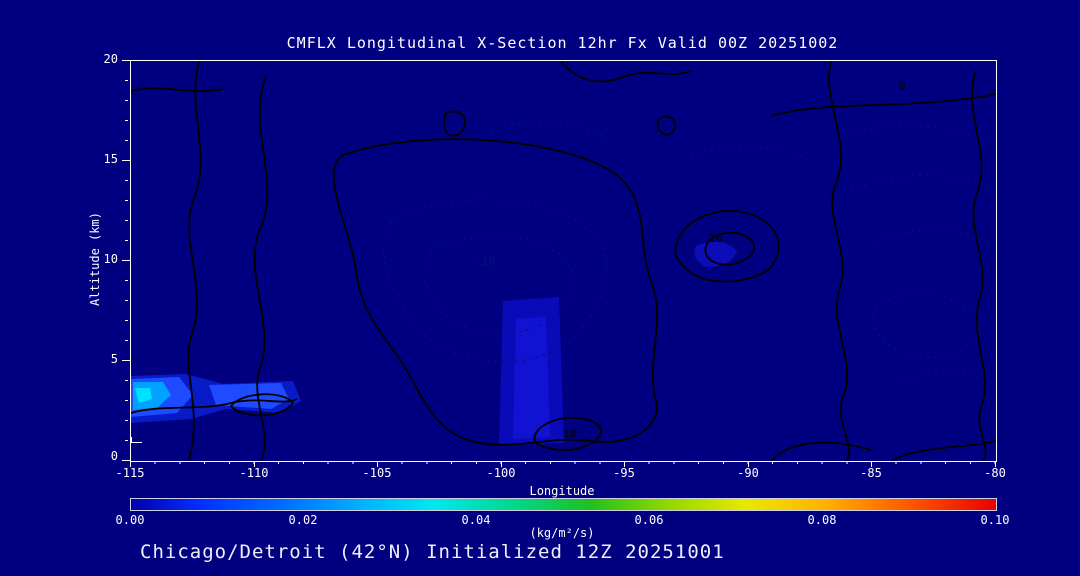 The width and height of the screenshot is (1080, 576). What do you see at coordinates (110, 259) in the screenshot?
I see `y-tick-label: 10` at bounding box center [110, 259].